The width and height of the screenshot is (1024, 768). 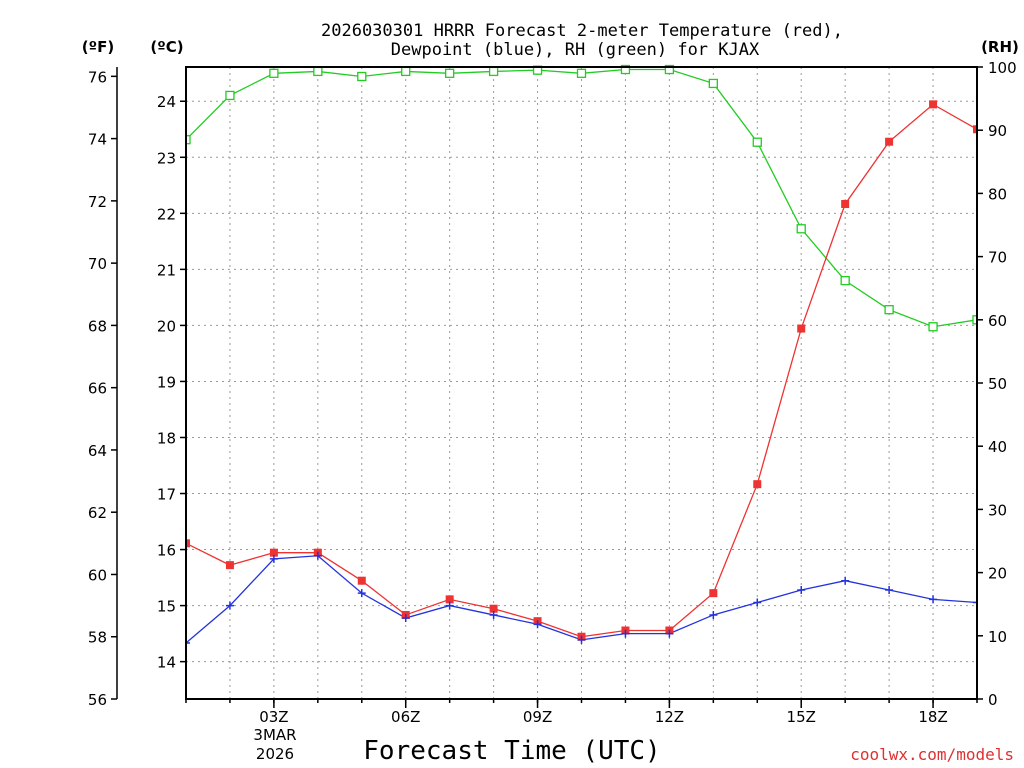 What do you see at coordinates (166, 663) in the screenshot?
I see `celsius-tick-label: 14` at bounding box center [166, 663].